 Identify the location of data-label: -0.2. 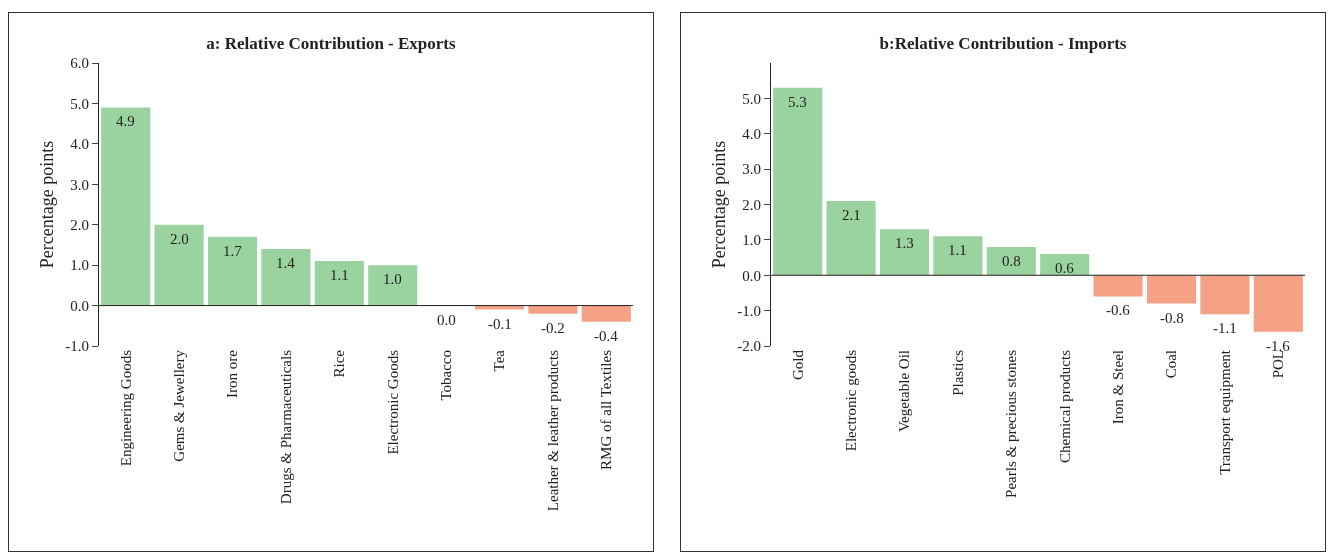
(553, 328).